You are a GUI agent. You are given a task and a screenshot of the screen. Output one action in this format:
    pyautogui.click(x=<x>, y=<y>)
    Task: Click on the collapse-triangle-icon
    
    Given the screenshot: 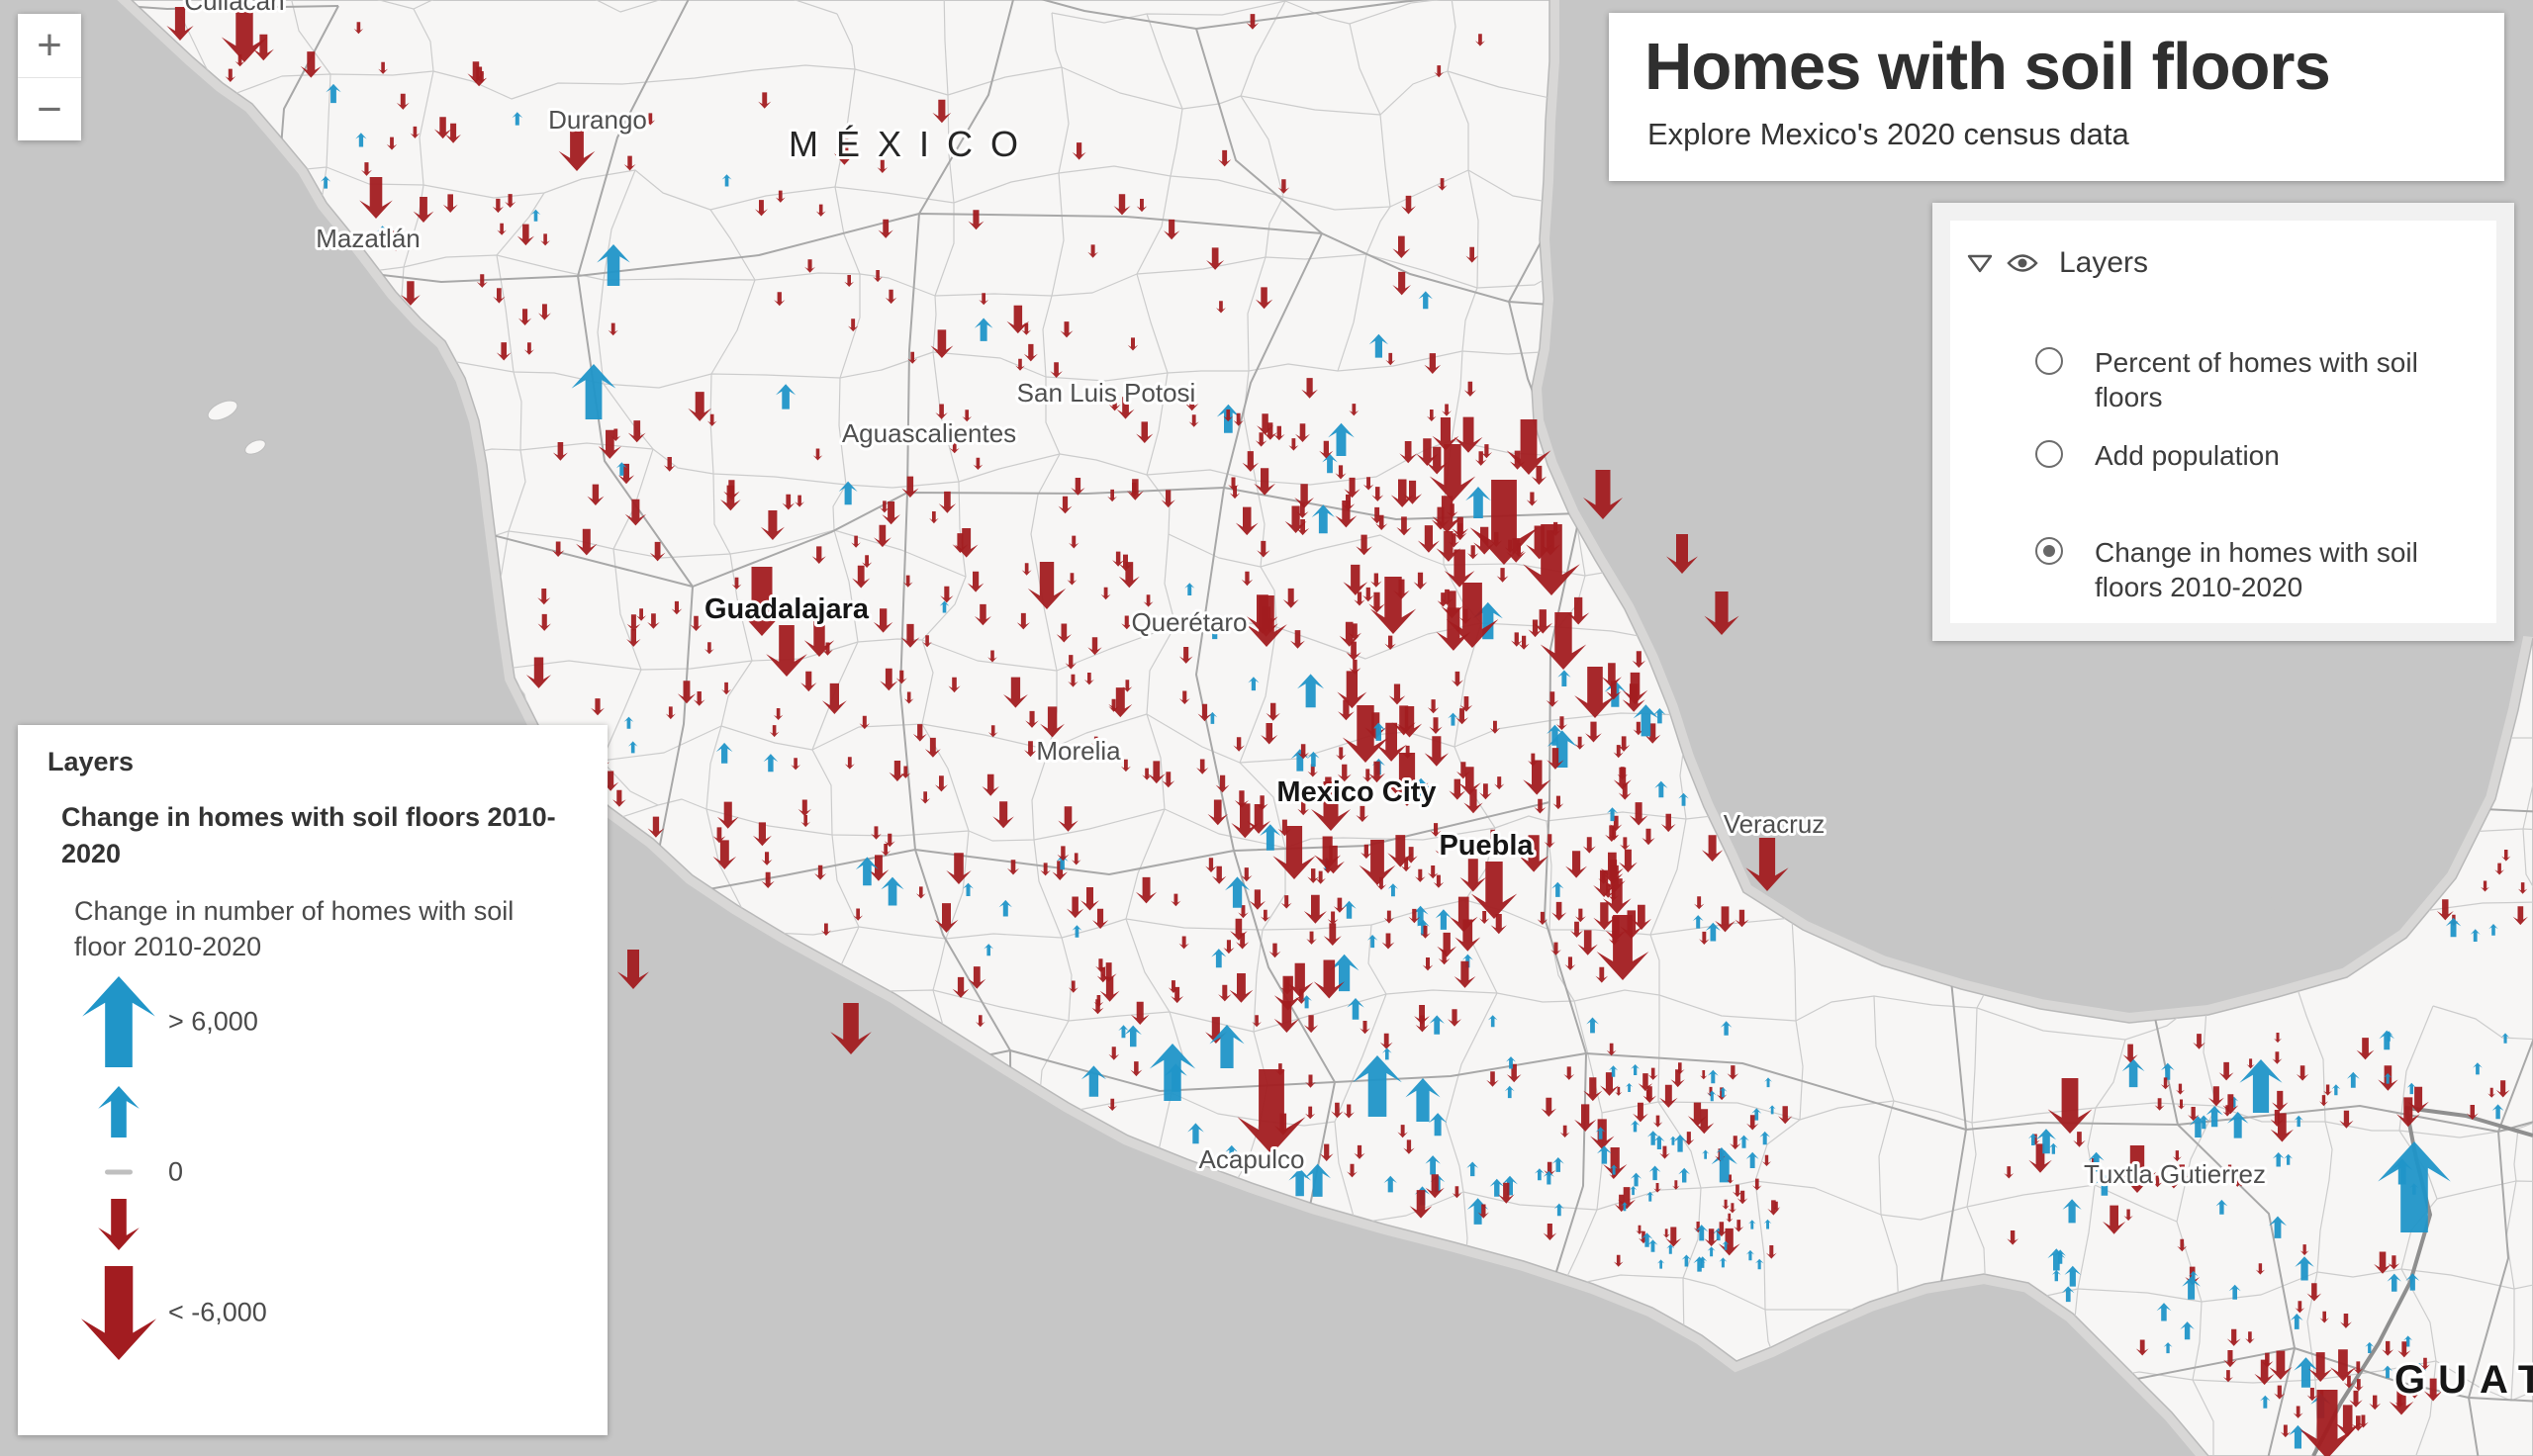 What is the action you would take?
    pyautogui.click(x=1980, y=263)
    